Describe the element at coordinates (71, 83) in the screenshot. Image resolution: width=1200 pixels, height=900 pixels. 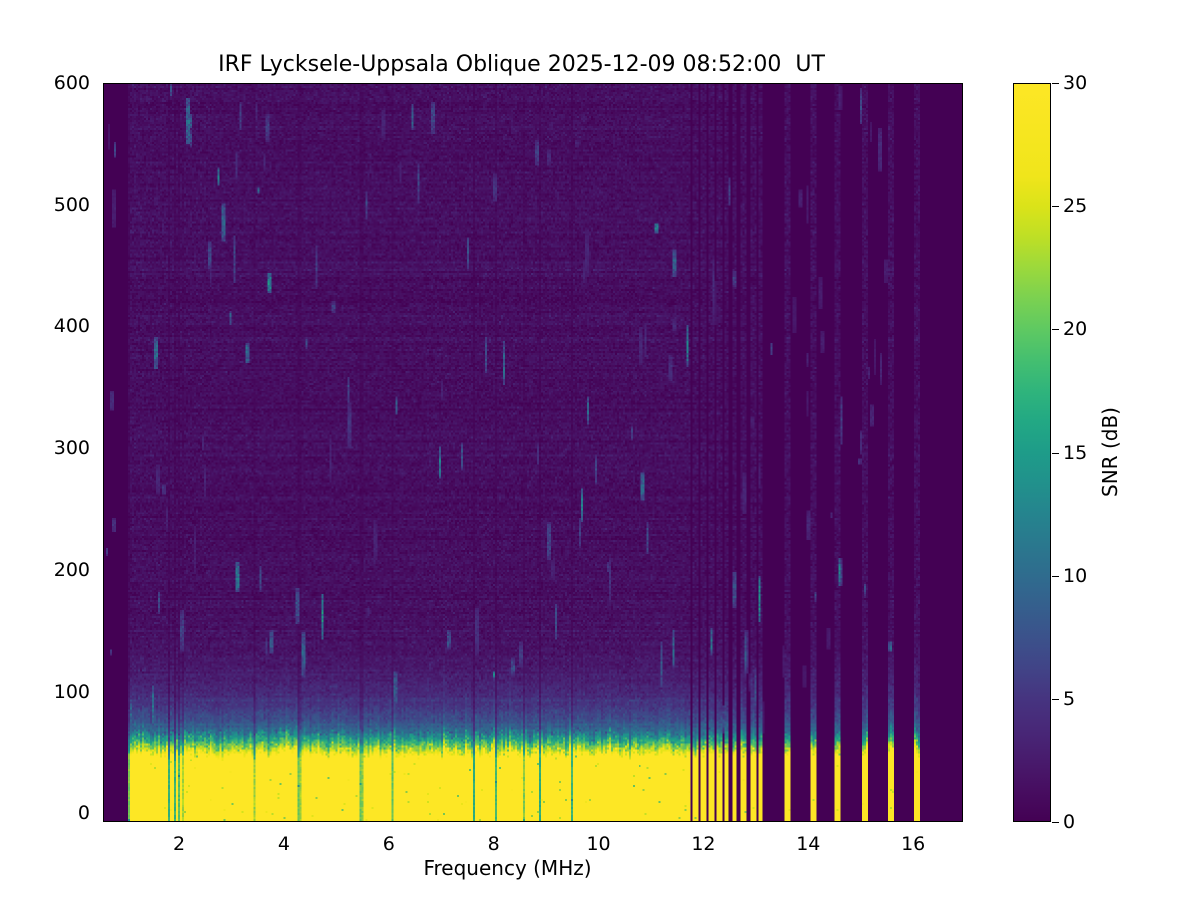
I see `y-tick-label: 600` at that location.